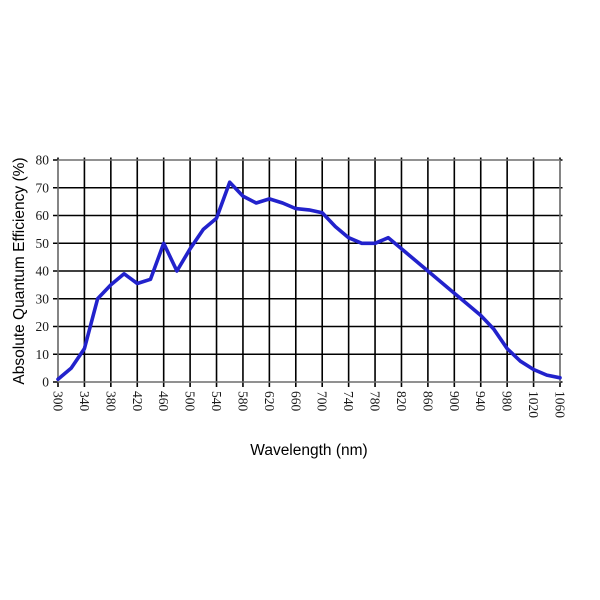 Image resolution: width=600 pixels, height=600 pixels. I want to click on x-tick-label: 1020, so click(533, 404).